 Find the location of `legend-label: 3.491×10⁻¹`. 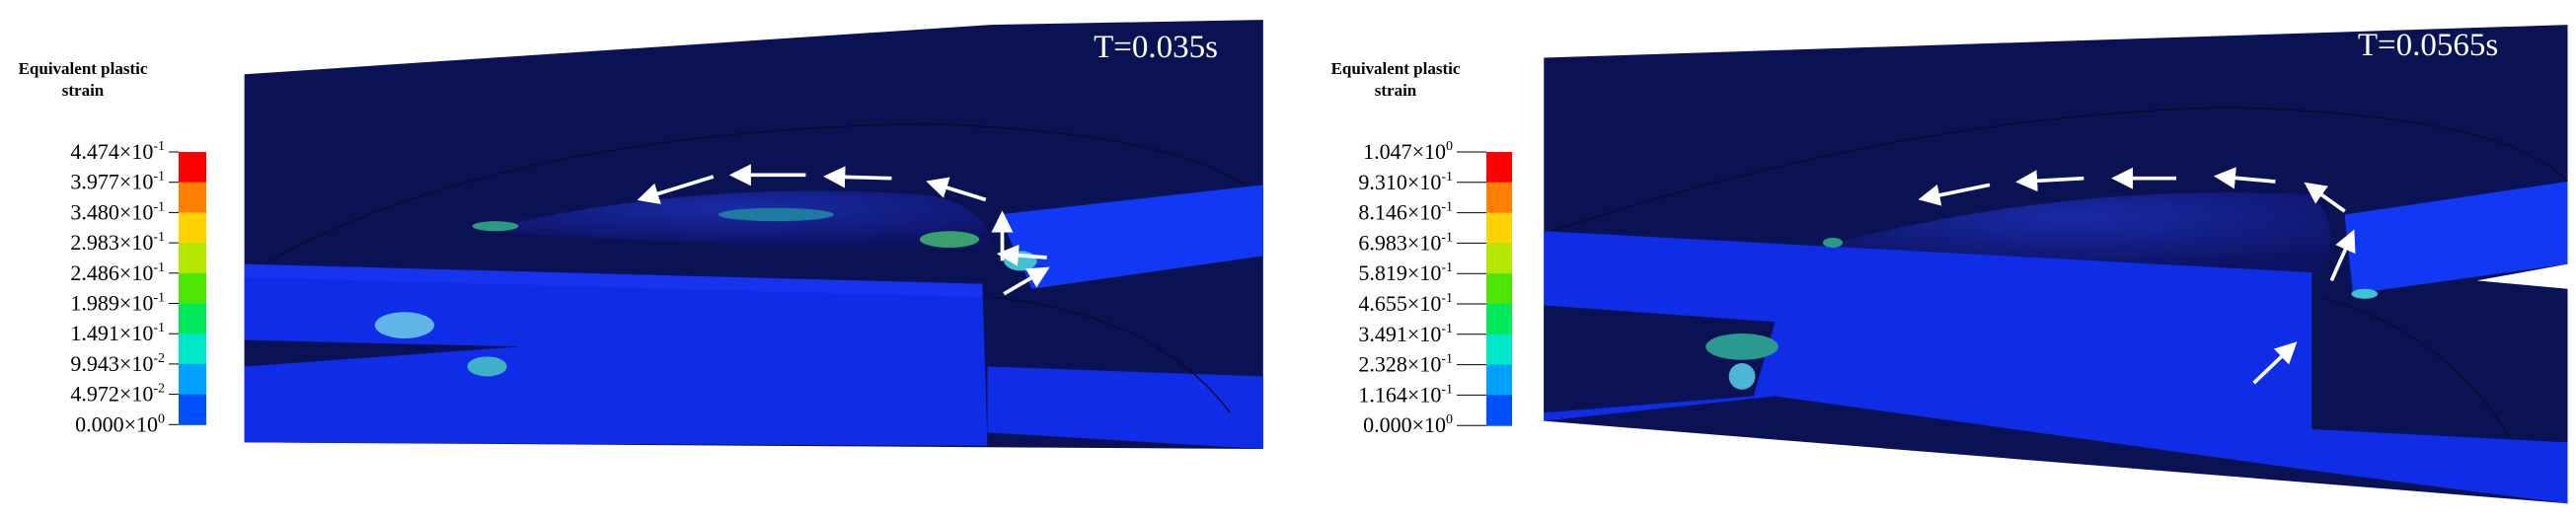

legend-label: 3.491×10⁻¹ is located at coordinates (1405, 334).